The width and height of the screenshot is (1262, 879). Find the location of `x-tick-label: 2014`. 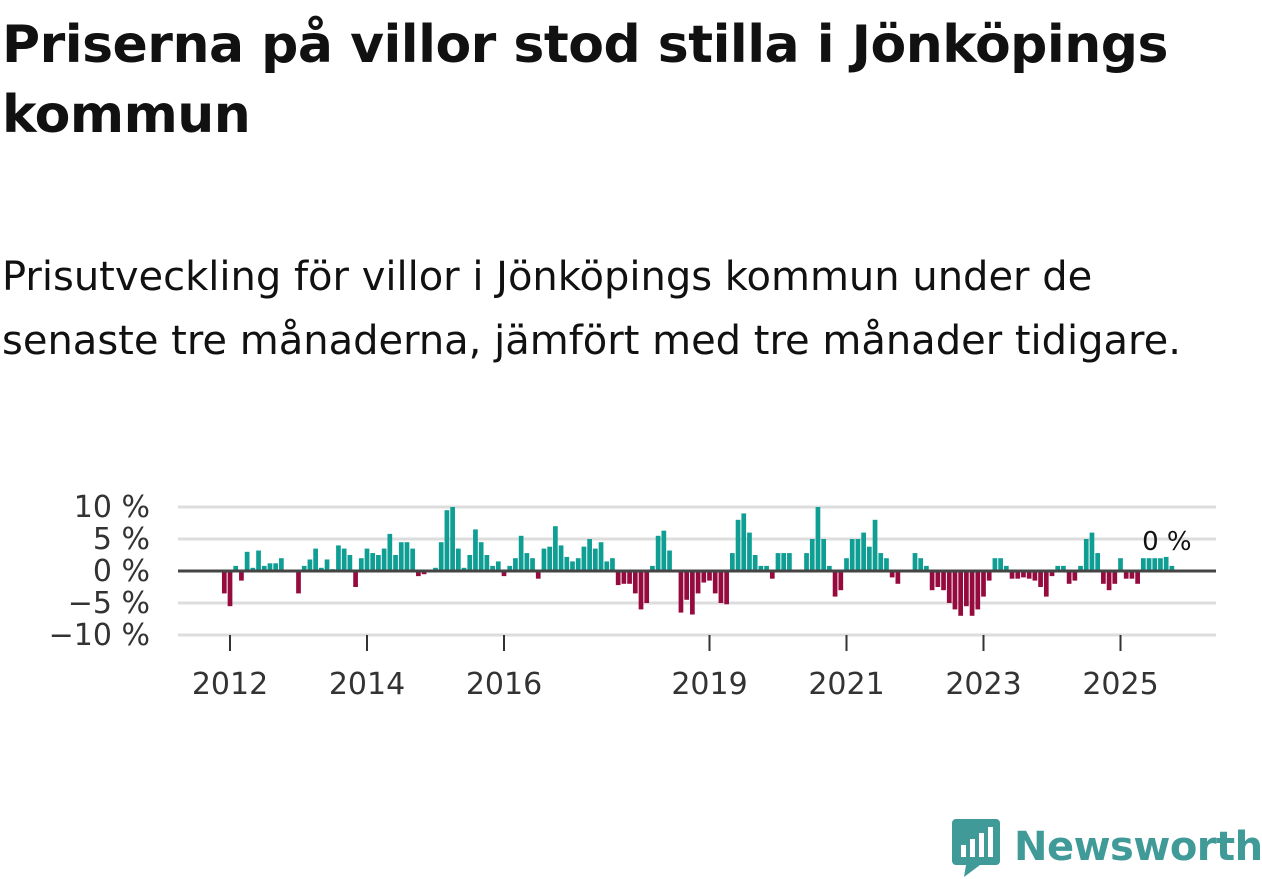

x-tick-label: 2014 is located at coordinates (367, 684).